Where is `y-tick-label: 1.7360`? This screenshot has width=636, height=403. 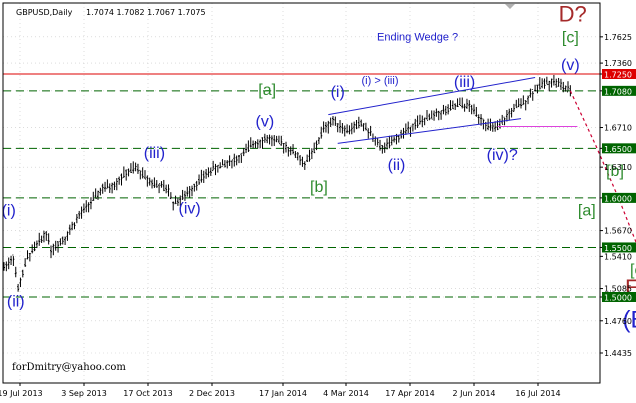 y-tick-label: 1.7360 is located at coordinates (618, 63).